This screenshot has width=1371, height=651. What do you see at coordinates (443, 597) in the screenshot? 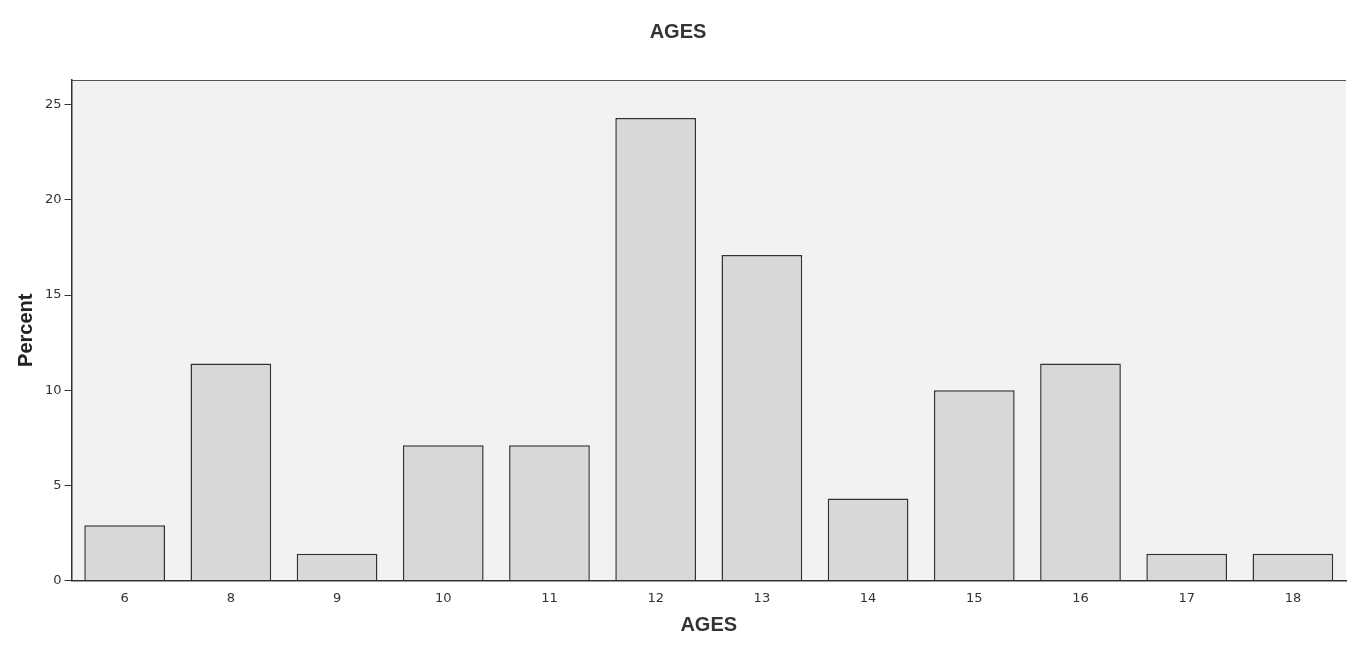
I see `x-tick-label: 10` at bounding box center [443, 597].